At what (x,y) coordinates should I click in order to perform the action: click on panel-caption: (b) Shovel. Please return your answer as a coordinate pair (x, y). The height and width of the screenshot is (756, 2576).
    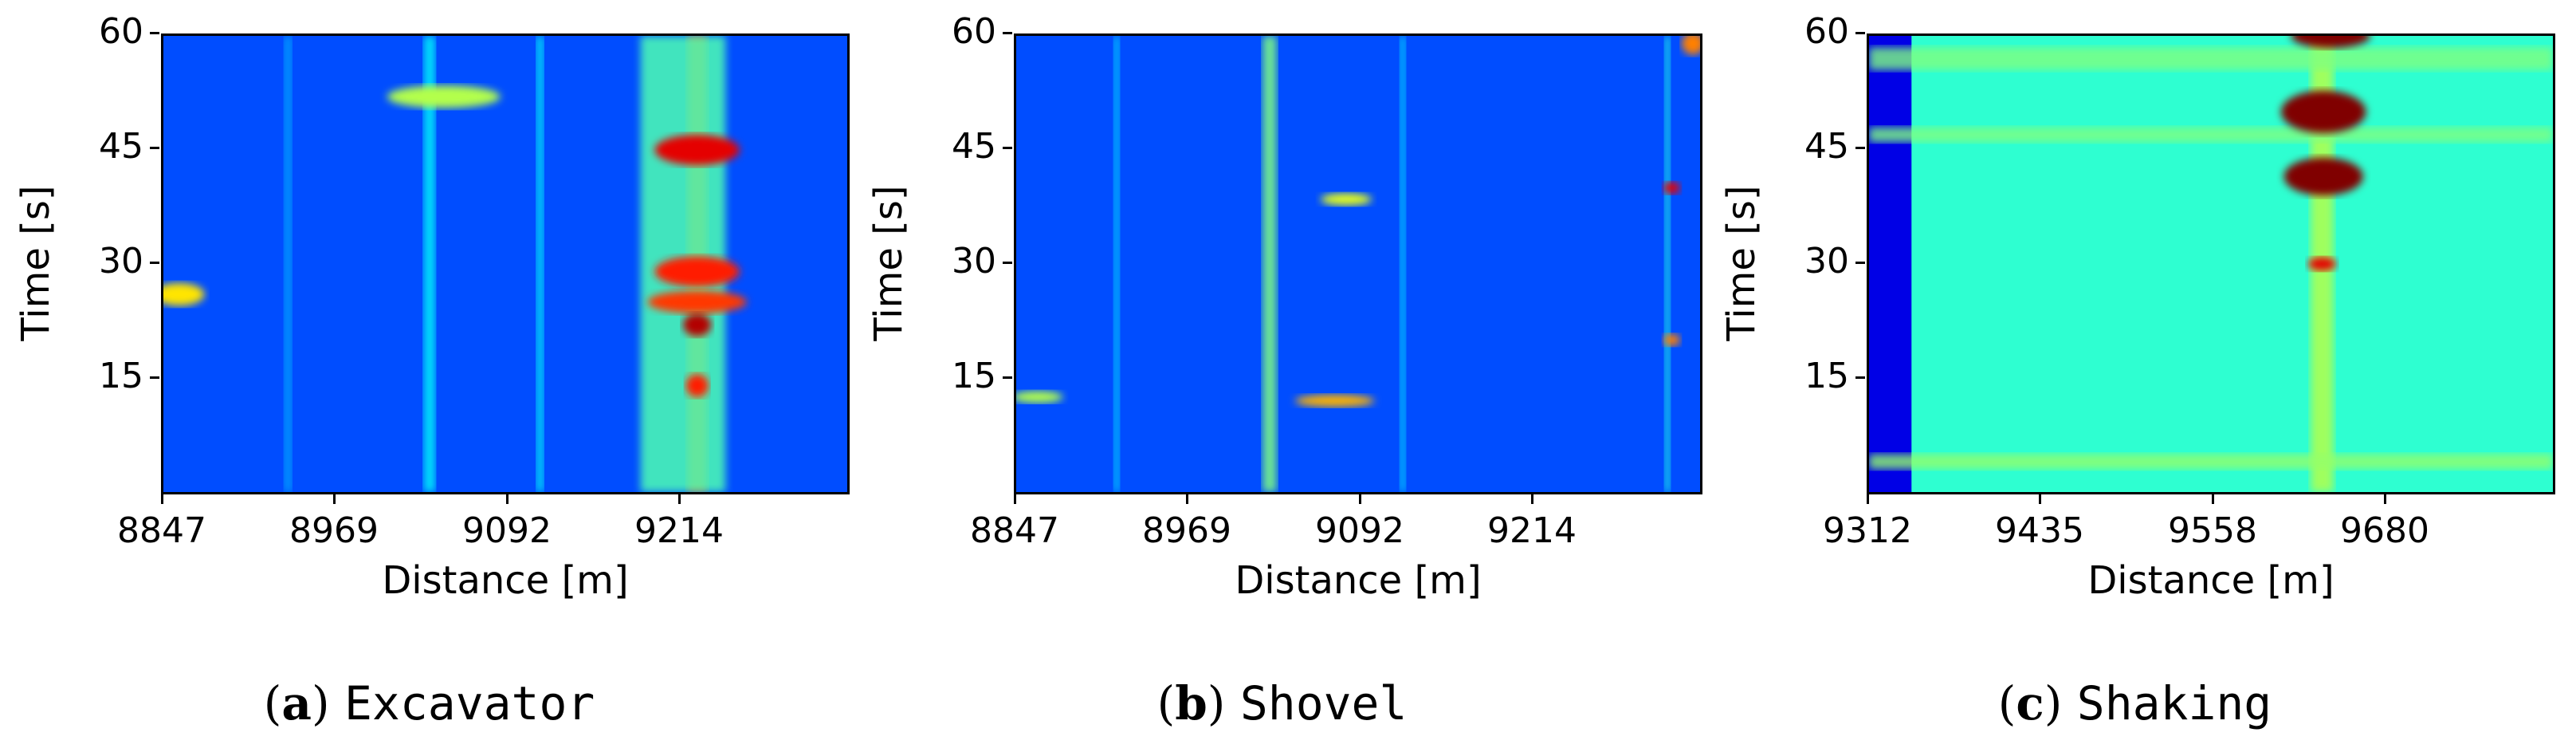
    Looking at the image, I should click on (1282, 703).